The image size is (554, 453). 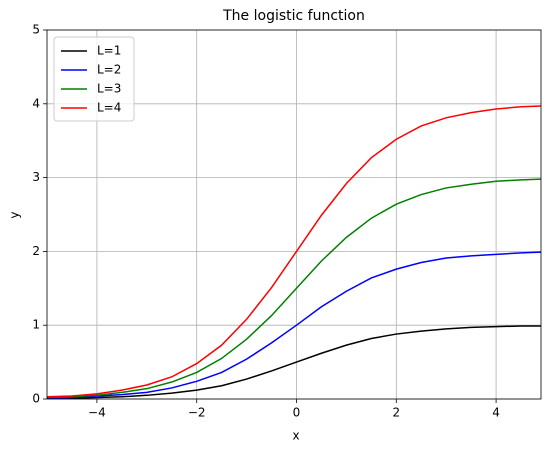 What do you see at coordinates (36, 30) in the screenshot?
I see `y-tick-label: 5` at bounding box center [36, 30].